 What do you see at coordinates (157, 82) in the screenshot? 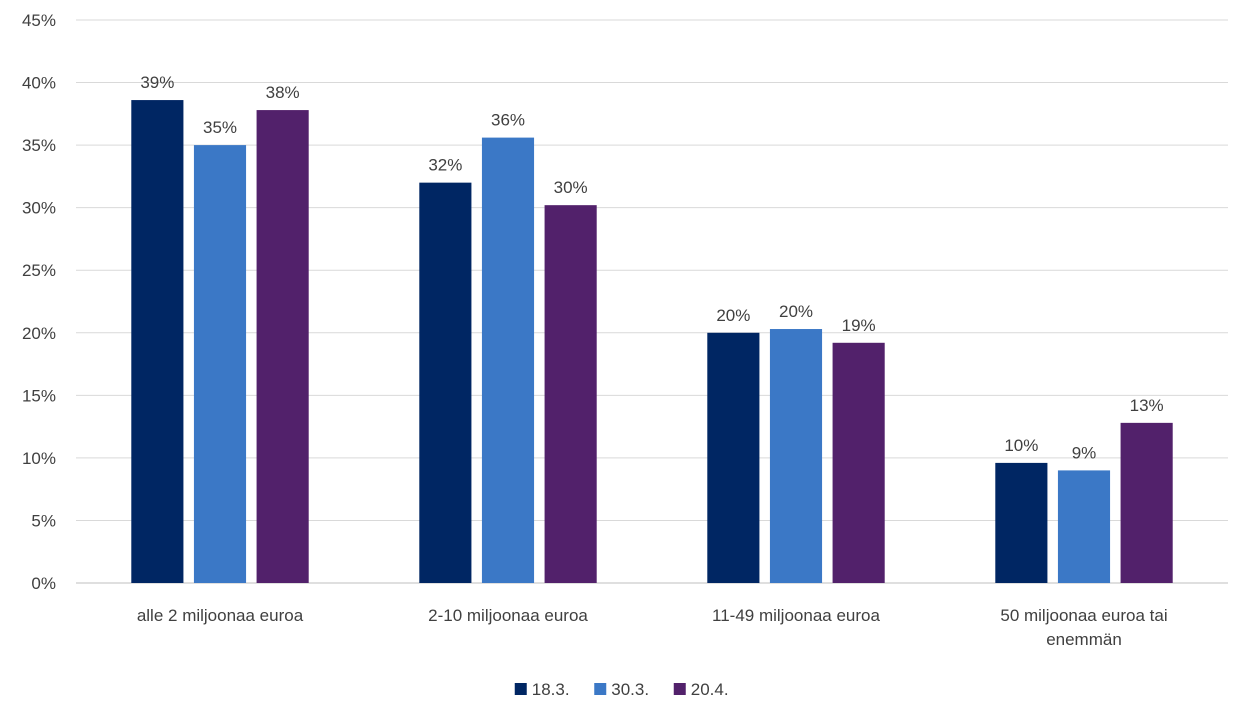
I see `data-label: 39%` at bounding box center [157, 82].